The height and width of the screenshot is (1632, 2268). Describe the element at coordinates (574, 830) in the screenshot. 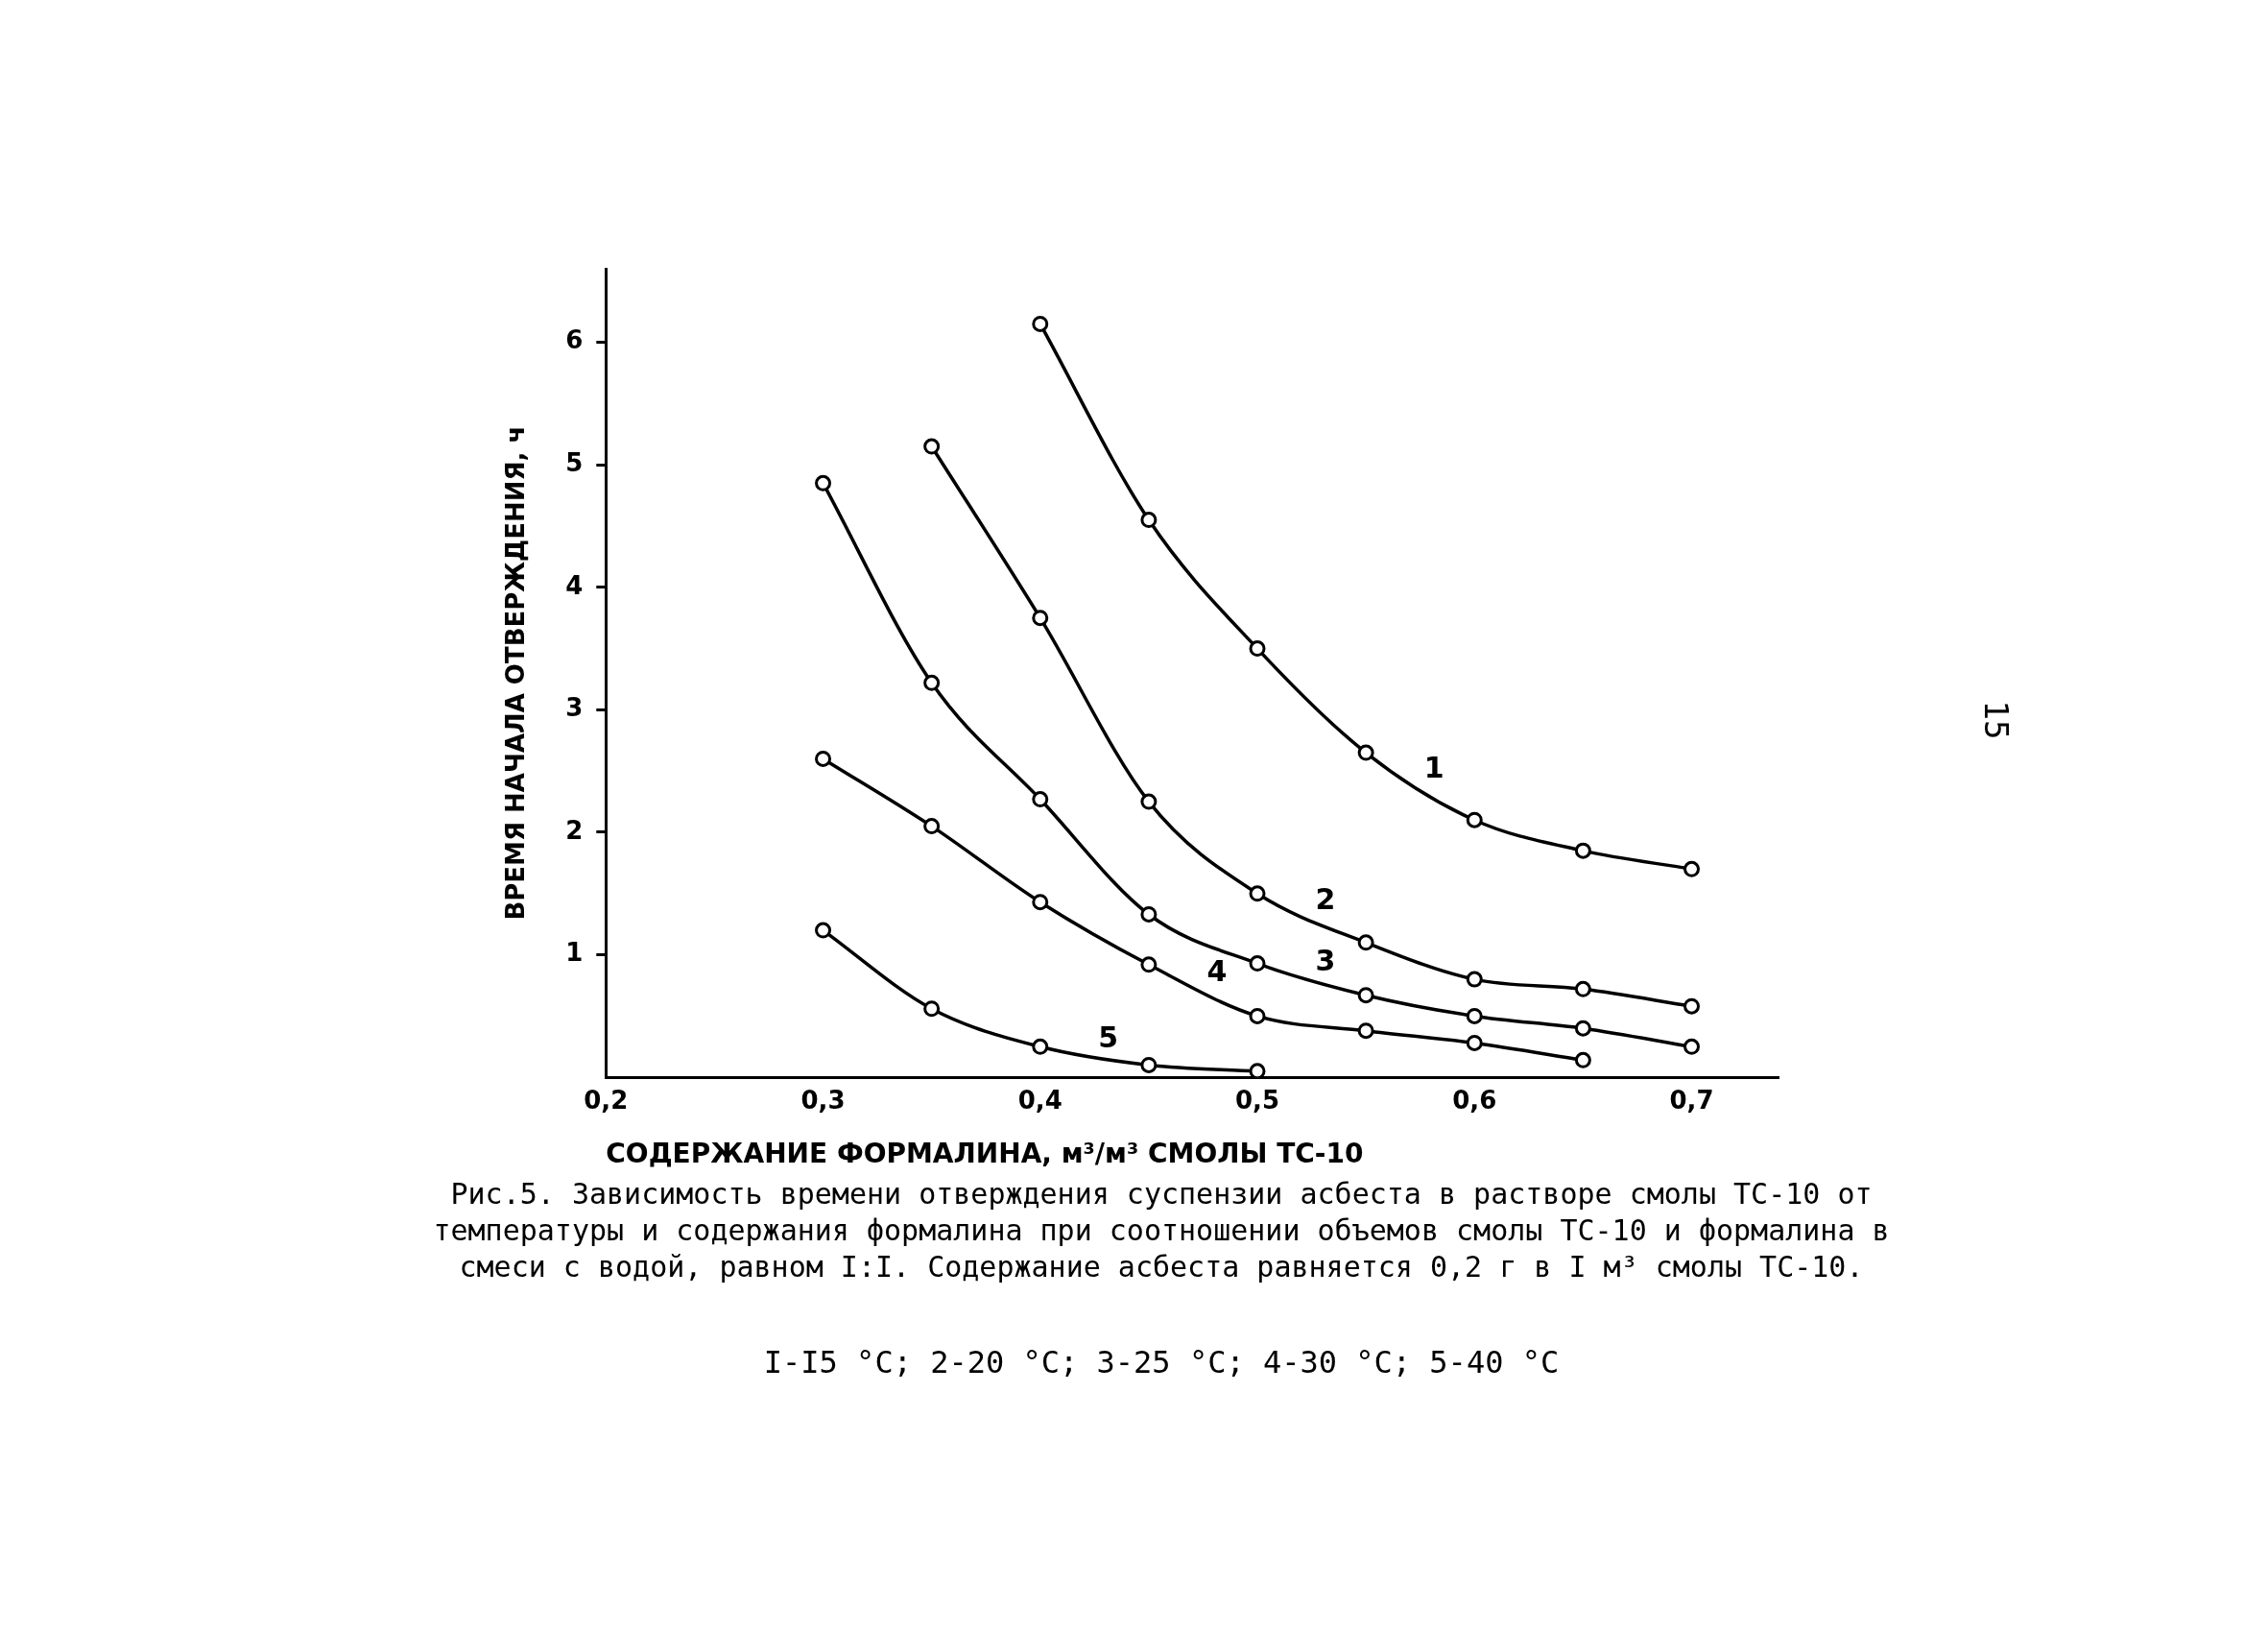

I see `y-tick-label: 2` at that location.